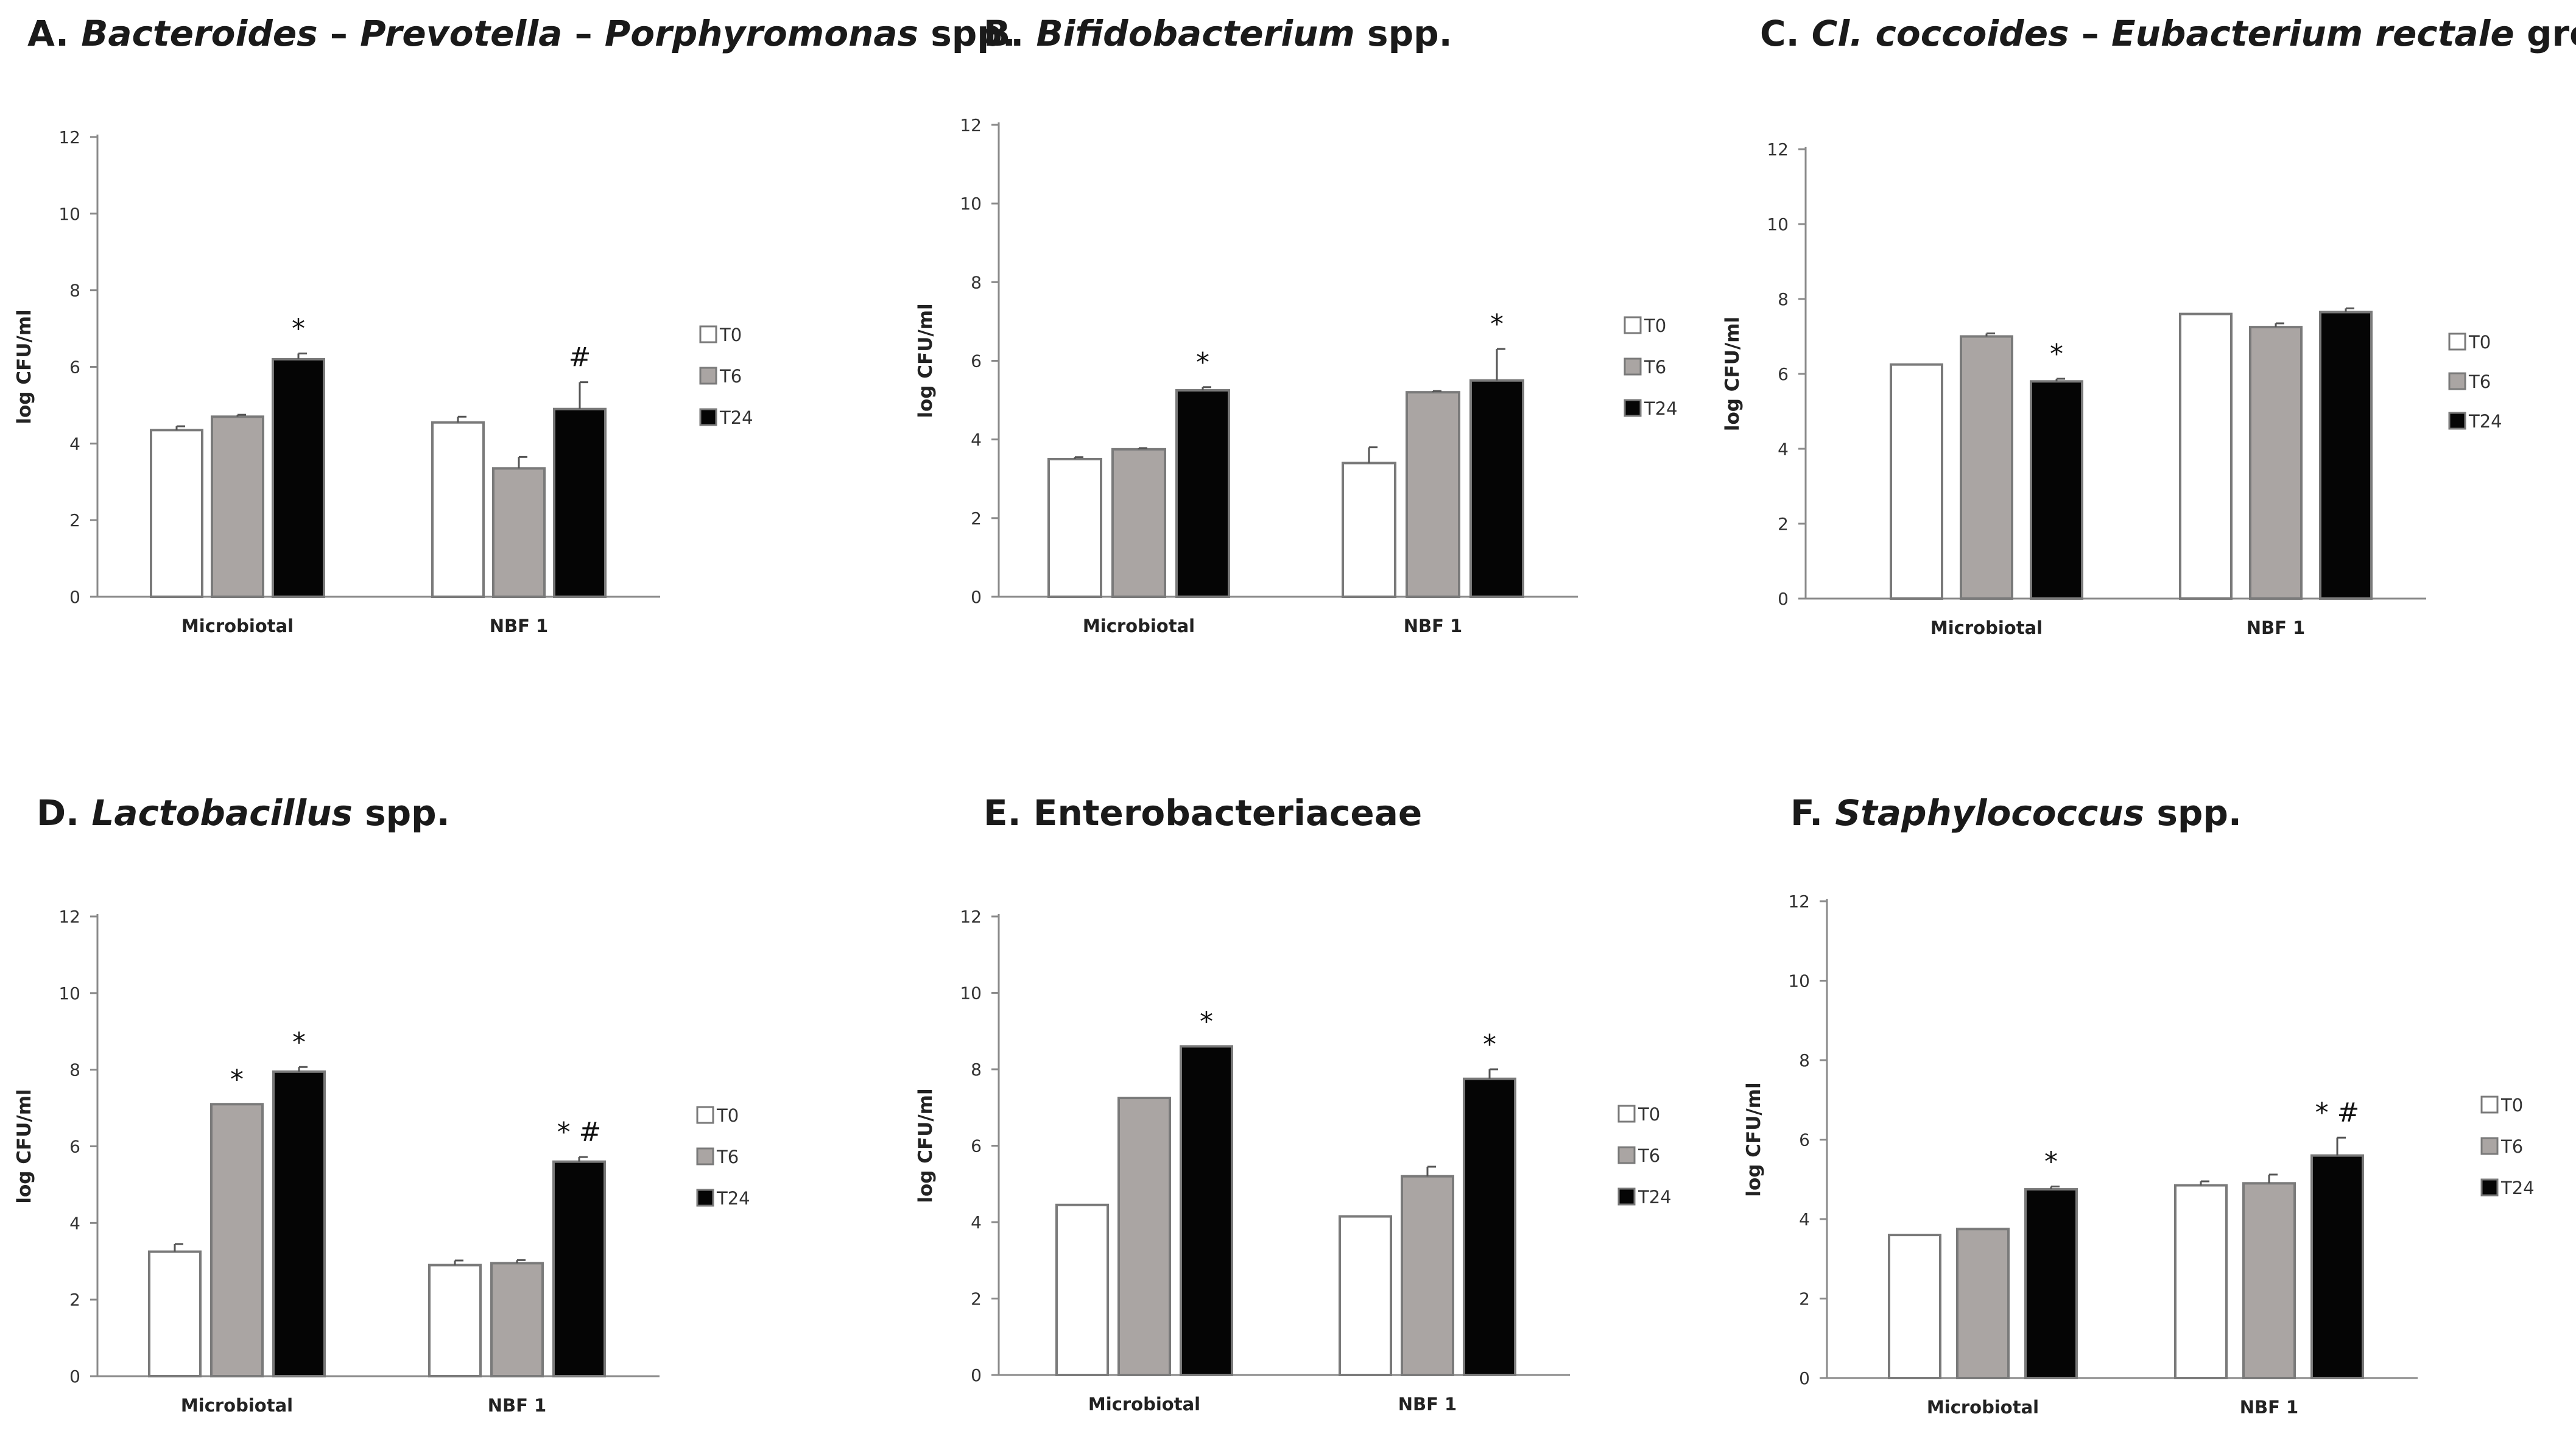  What do you see at coordinates (580, 357) in the screenshot?
I see `significance-marker: #` at bounding box center [580, 357].